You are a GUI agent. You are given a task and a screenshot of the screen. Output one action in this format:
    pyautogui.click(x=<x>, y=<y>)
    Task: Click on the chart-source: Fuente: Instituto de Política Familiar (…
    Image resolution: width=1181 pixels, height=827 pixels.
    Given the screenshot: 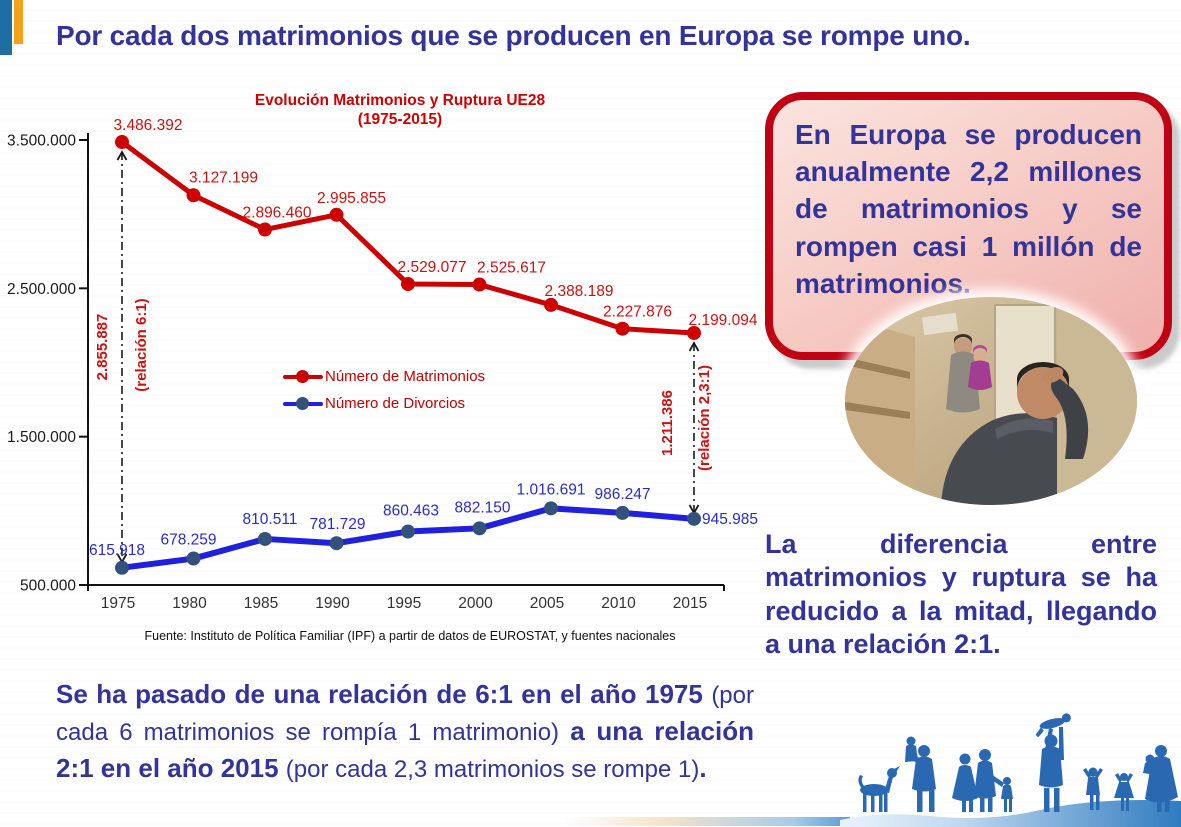 What is the action you would take?
    pyautogui.click(x=410, y=636)
    